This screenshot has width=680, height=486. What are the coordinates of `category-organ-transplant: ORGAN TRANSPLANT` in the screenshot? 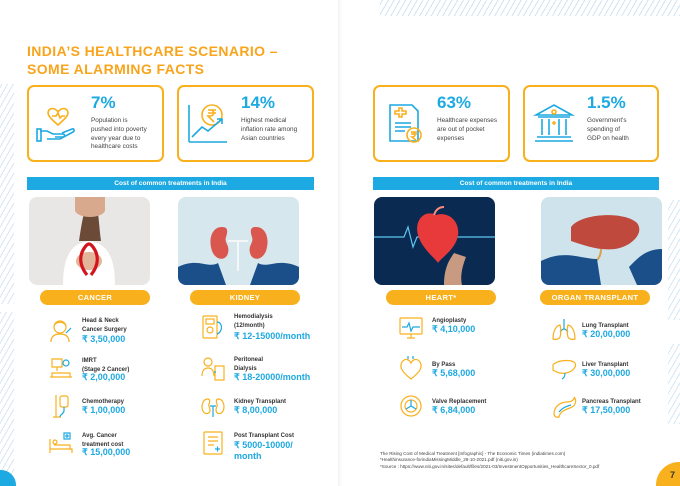 It's located at (595, 297).